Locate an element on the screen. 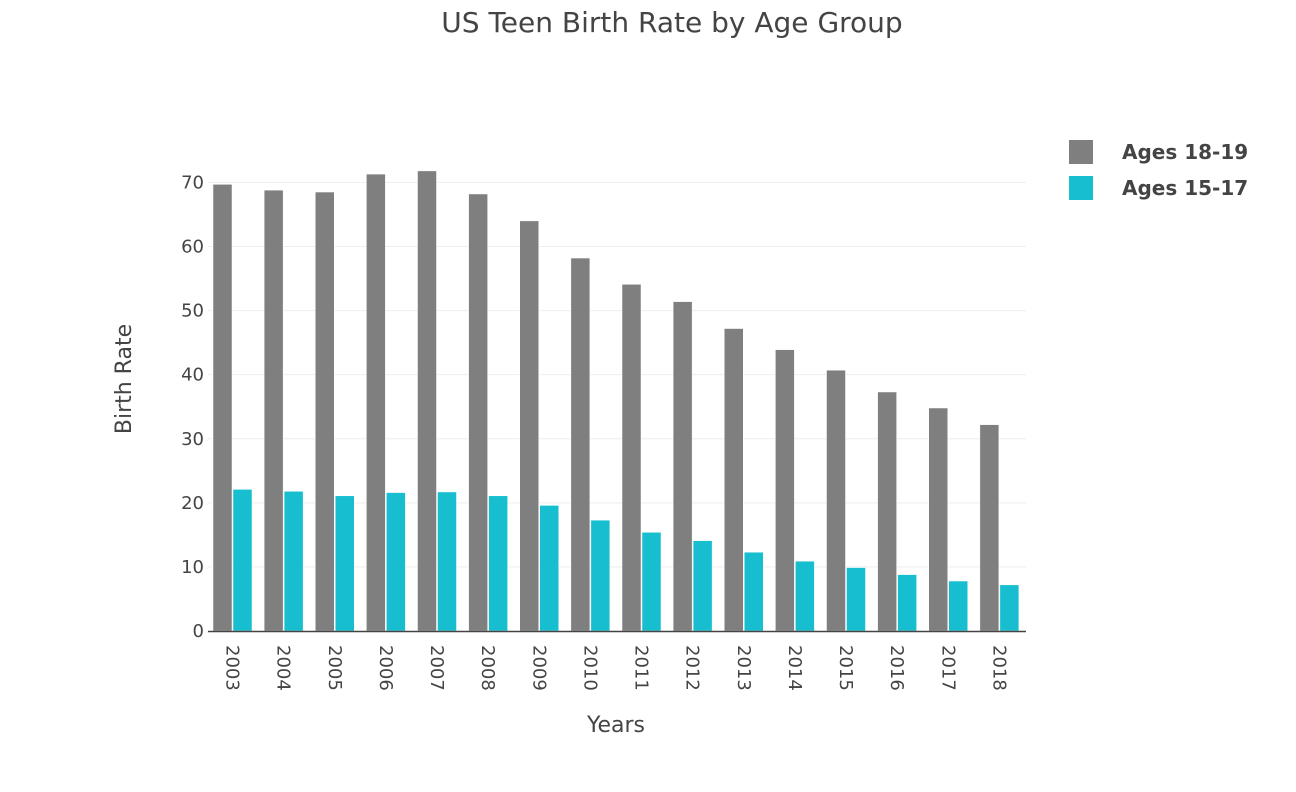 This screenshot has height=792, width=1296. x-tick-label: 2007 is located at coordinates (436, 668).